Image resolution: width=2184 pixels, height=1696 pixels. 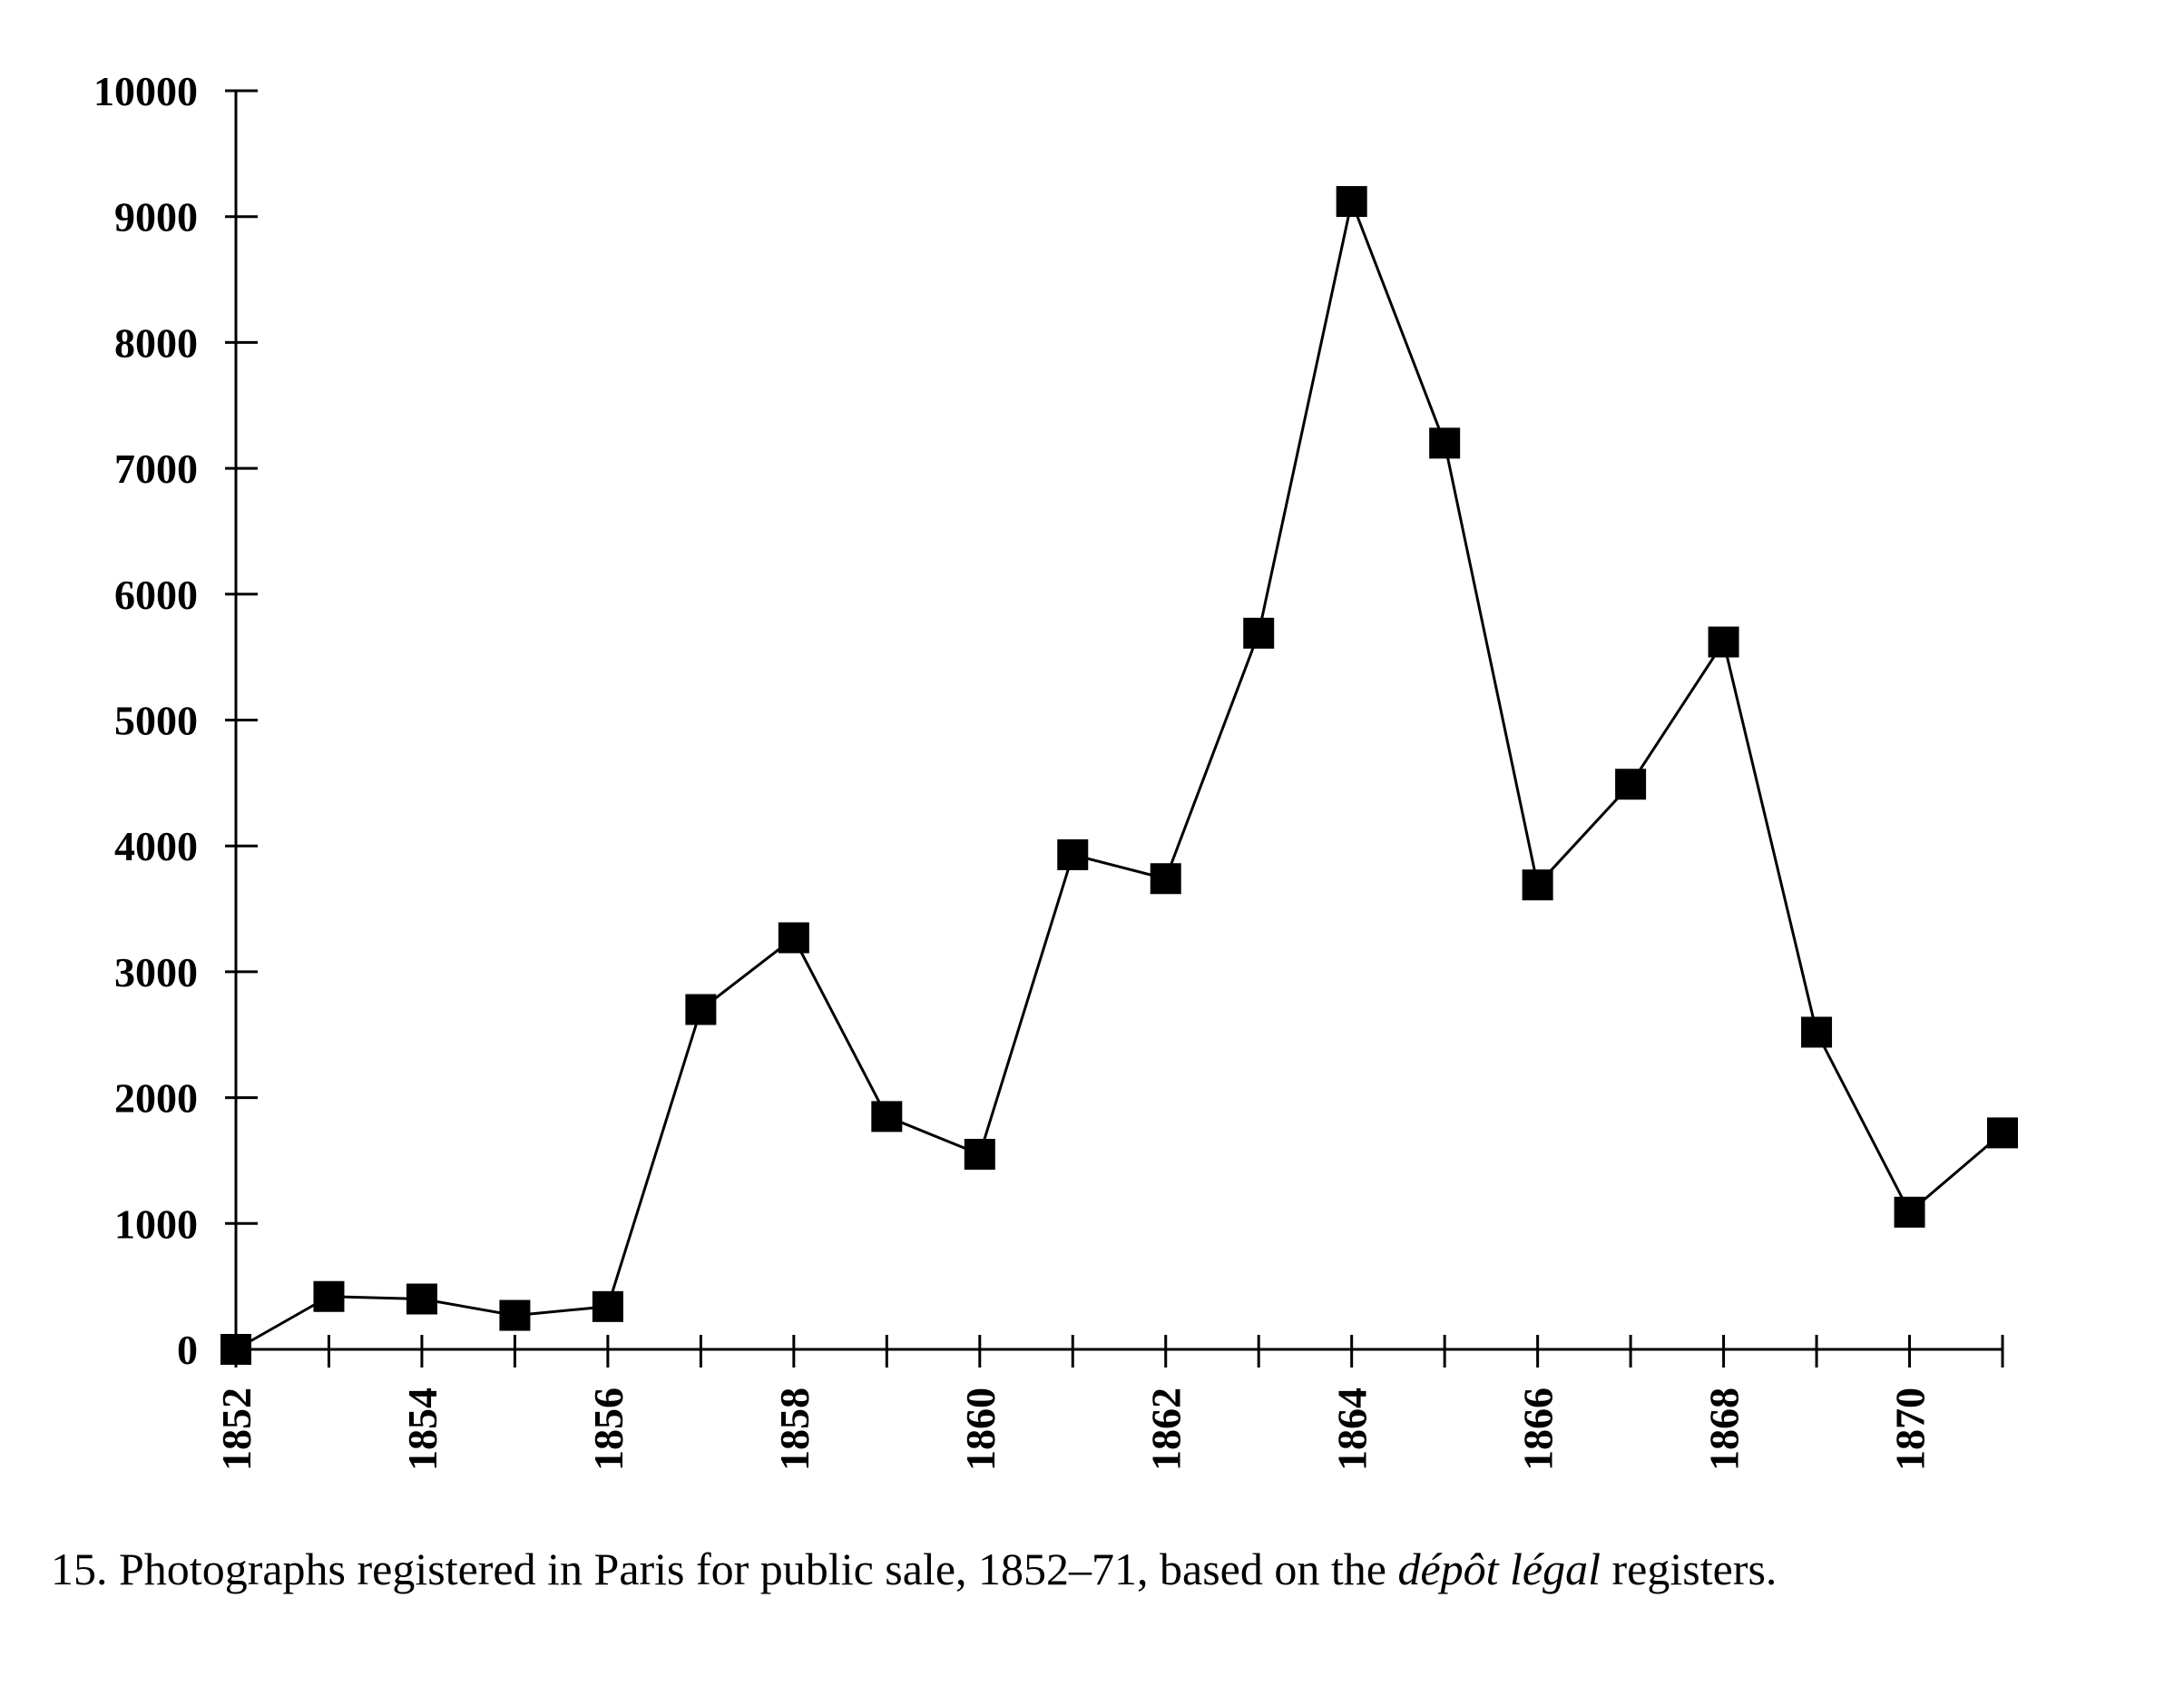 What do you see at coordinates (156, 721) in the screenshot?
I see `y-tick-label: 5000` at bounding box center [156, 721].